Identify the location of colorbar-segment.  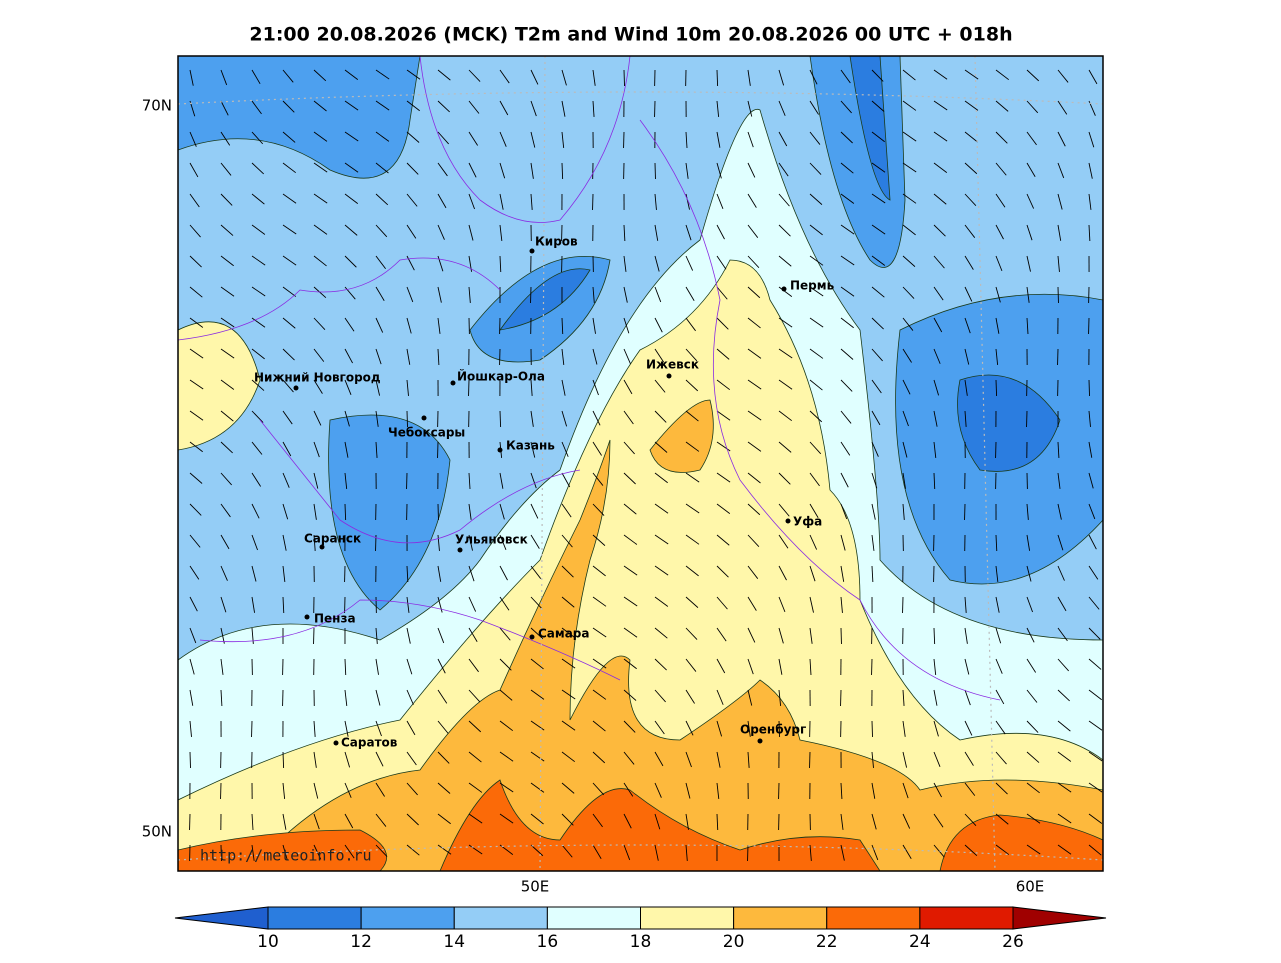
(500, 918).